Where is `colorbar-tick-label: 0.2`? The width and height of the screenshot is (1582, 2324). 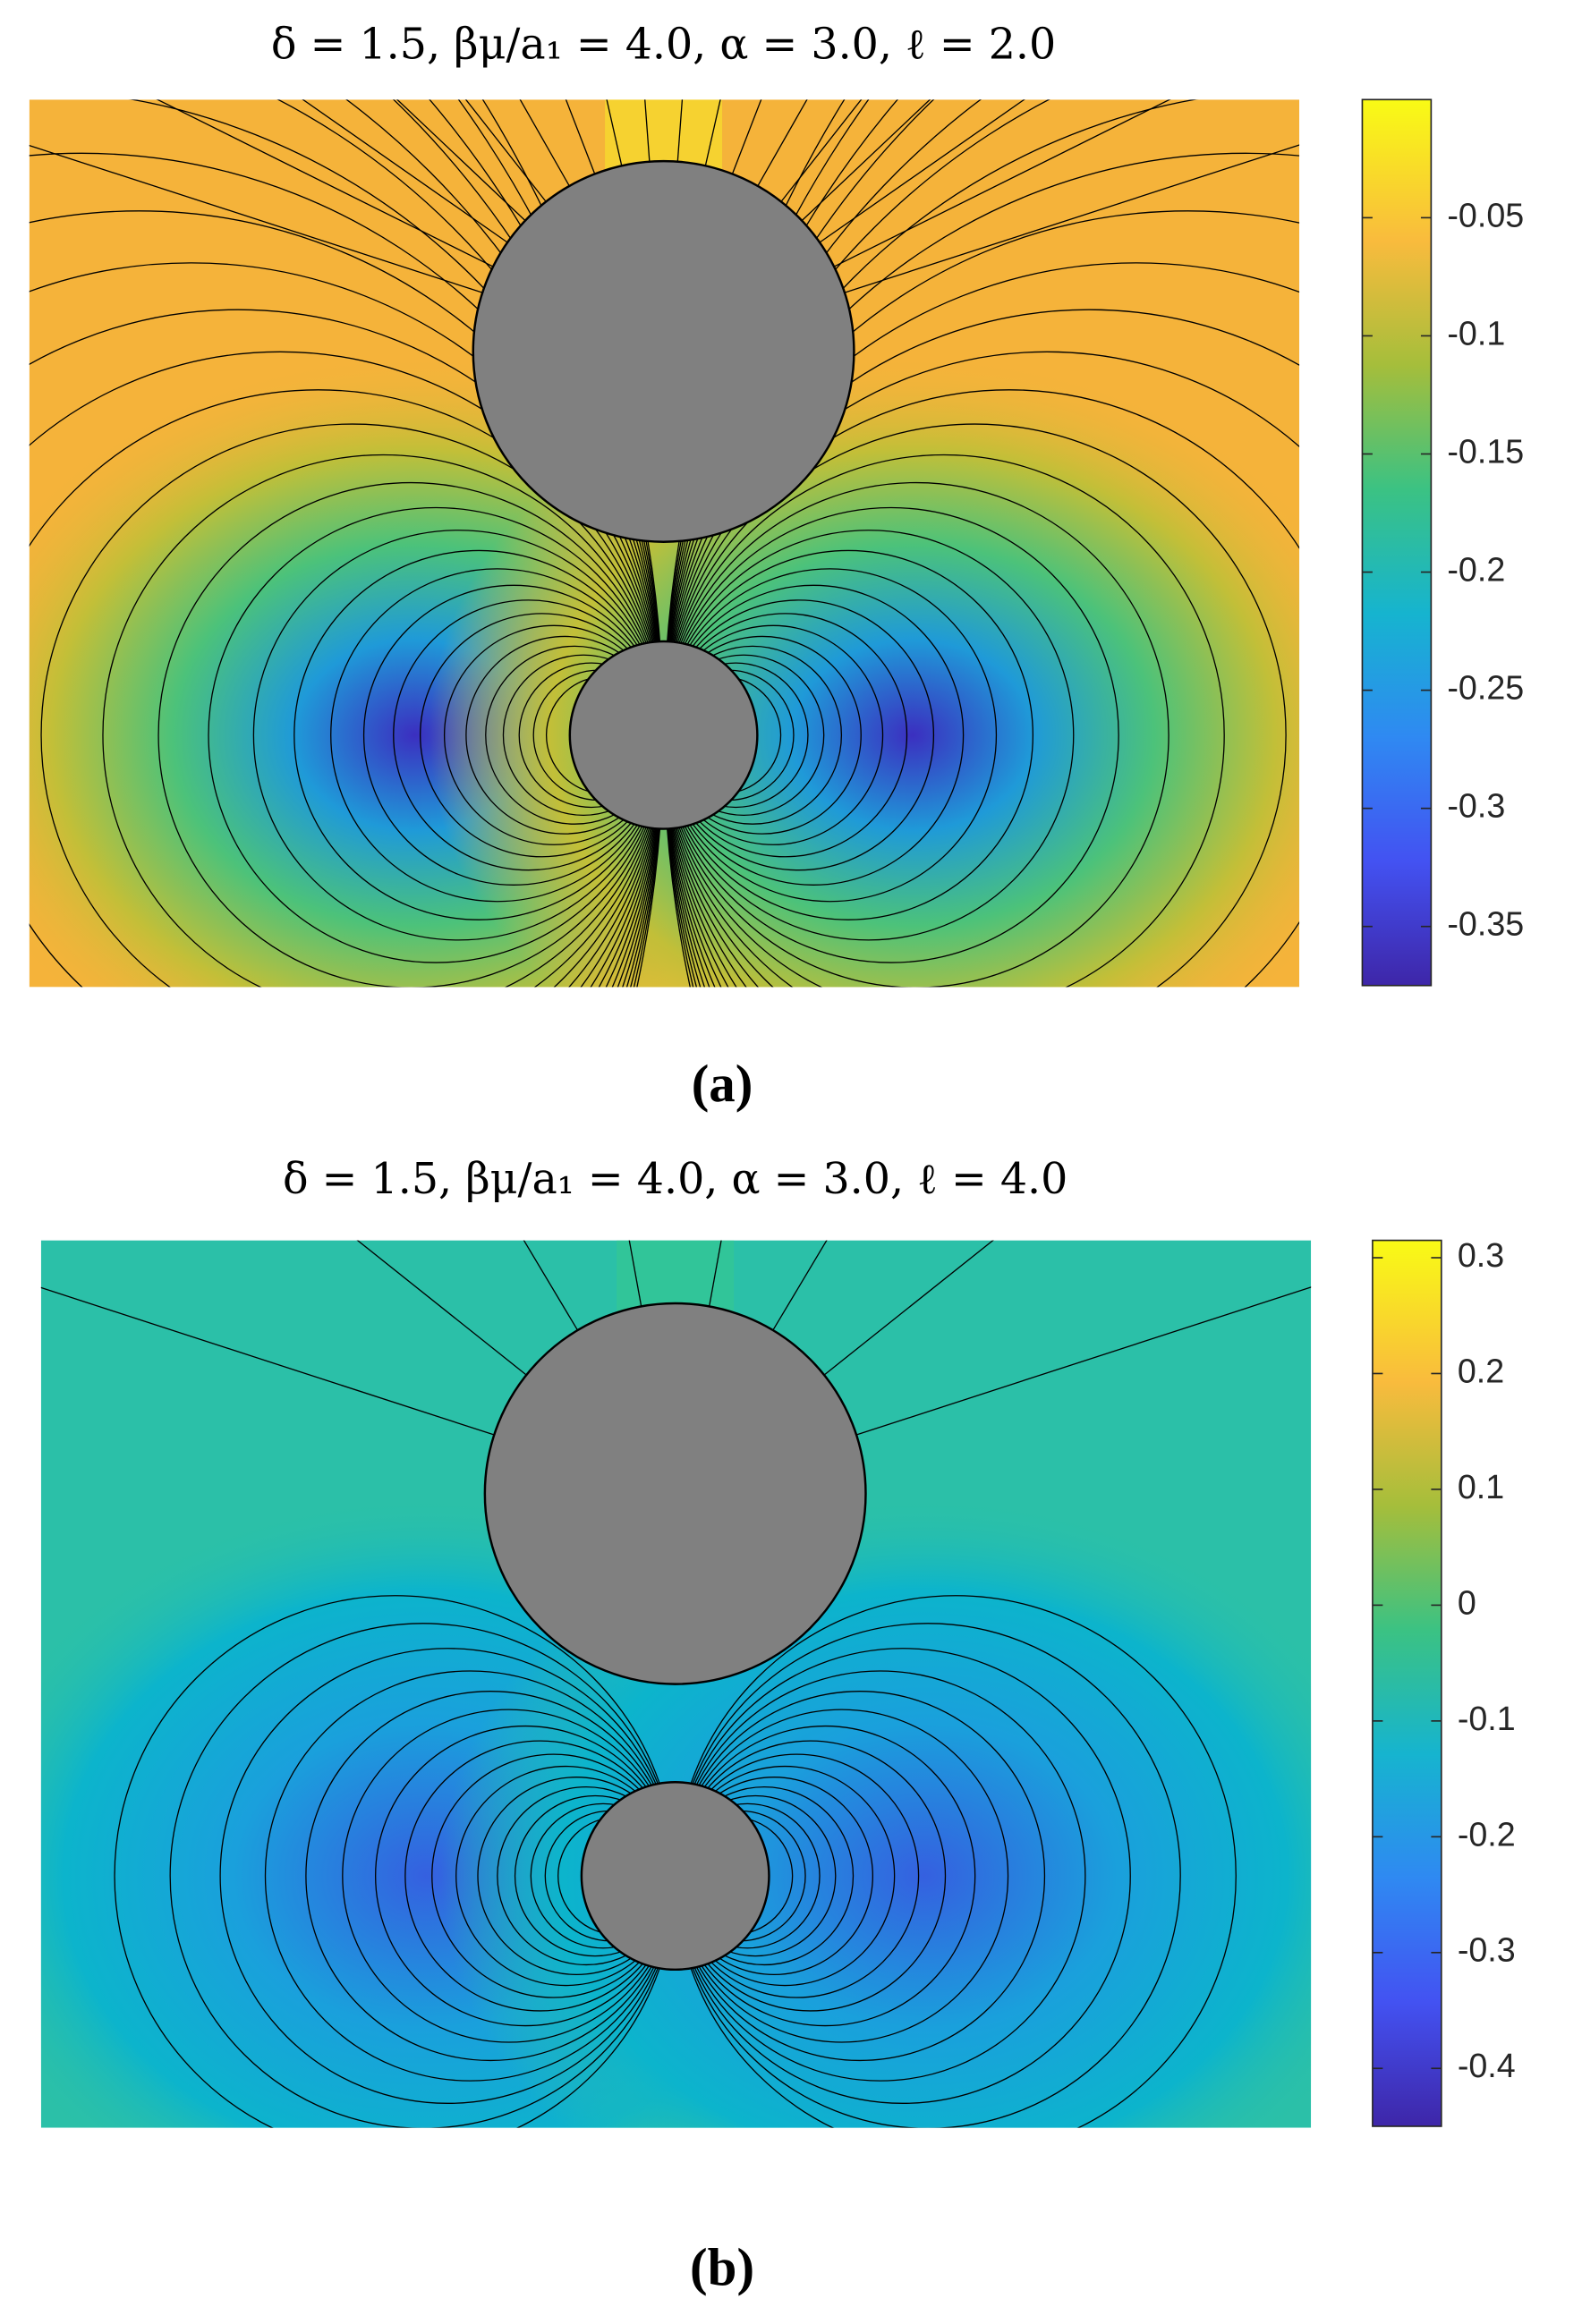 colorbar-tick-label: 0.2 is located at coordinates (1481, 1370).